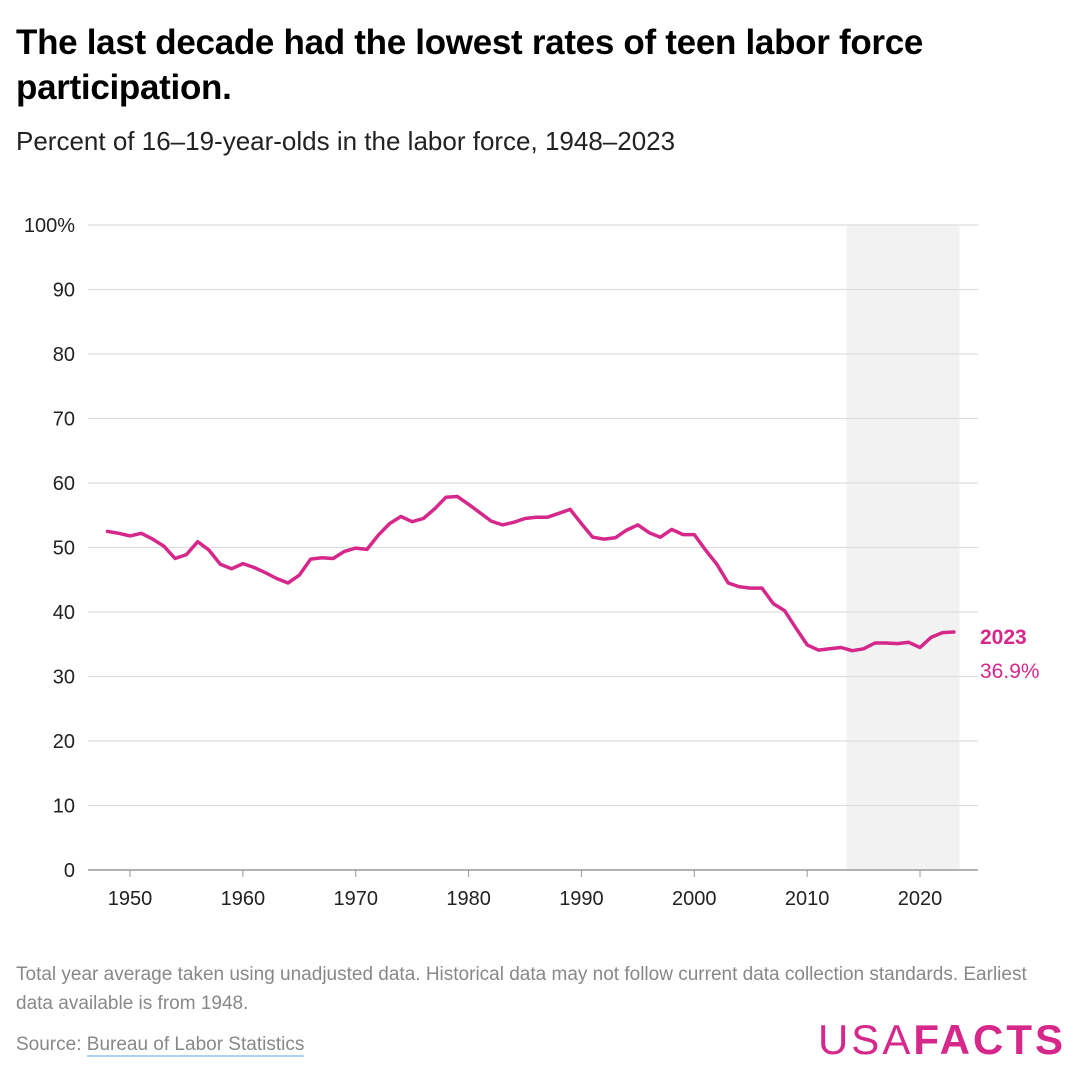 This screenshot has width=1080, height=1078. I want to click on y-tick-label: 40, so click(64, 613).